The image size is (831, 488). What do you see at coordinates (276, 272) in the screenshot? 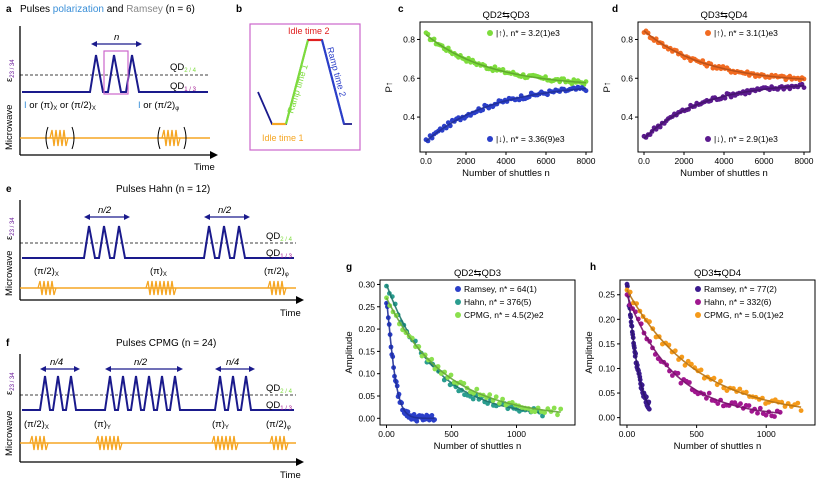
I see `panel-e-op3: (π/2)φ` at bounding box center [276, 272].